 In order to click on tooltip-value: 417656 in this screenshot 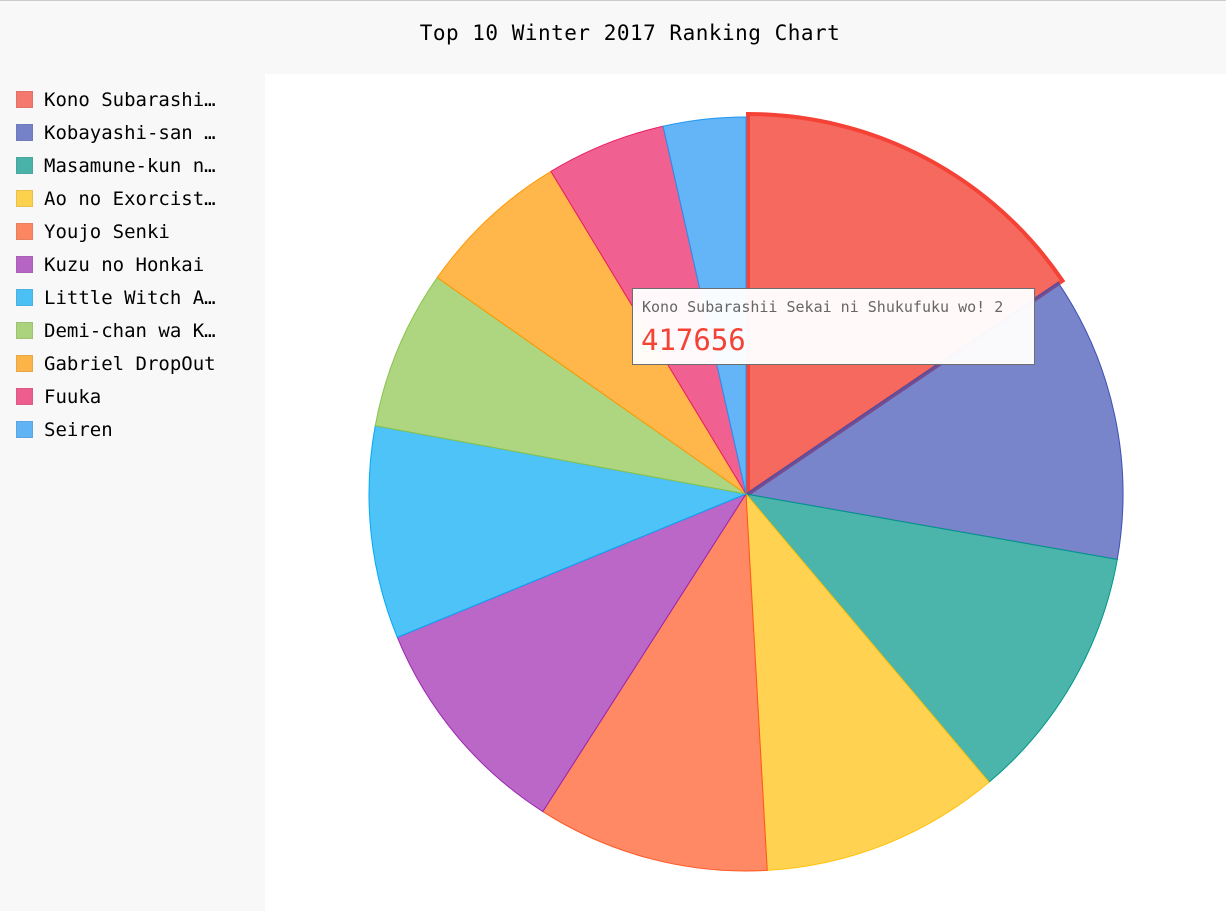, I will do `click(693, 340)`.